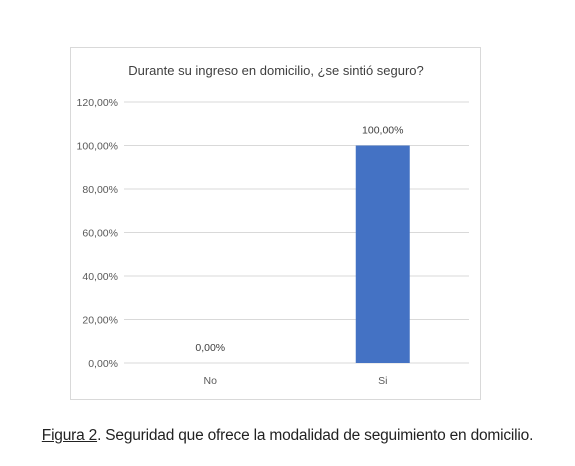  Describe the element at coordinates (211, 381) in the screenshot. I see `x-tick-label-no: No` at that location.